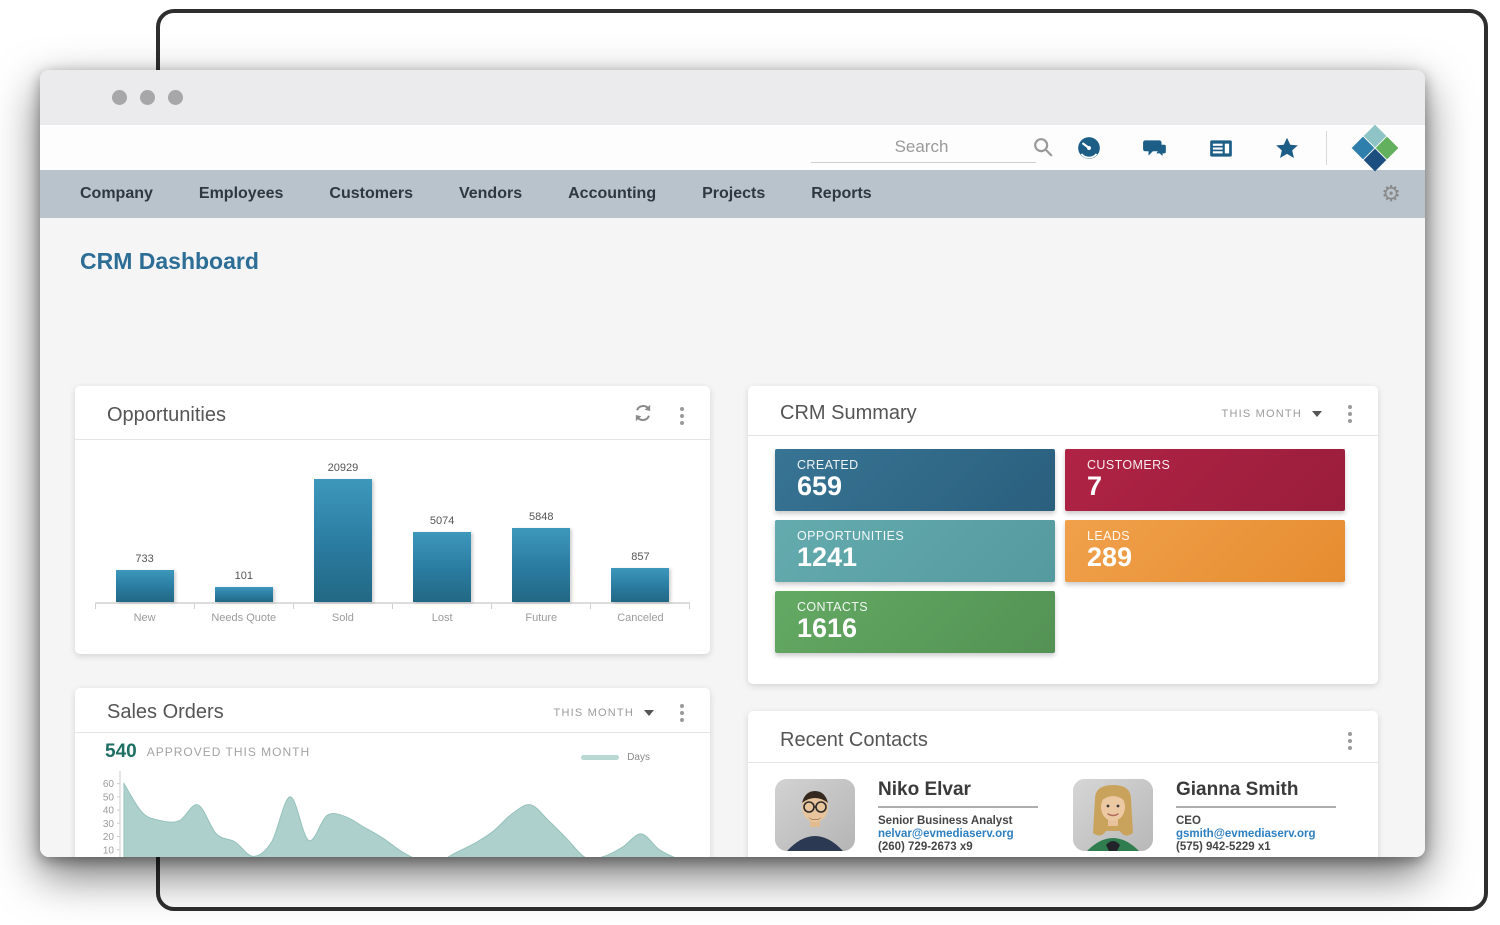 Image resolution: width=1500 pixels, height=925 pixels. I want to click on menu-item-employees: Employees, so click(241, 193).